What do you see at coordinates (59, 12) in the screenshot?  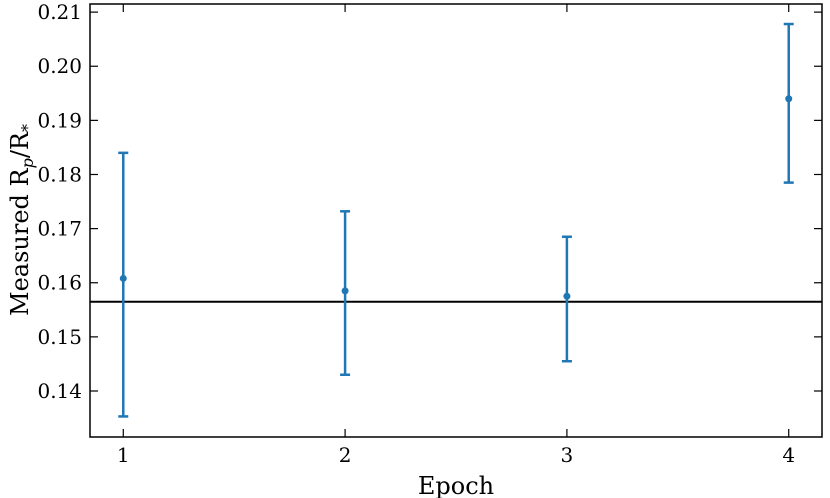 I see `y-tick-label: 0.21` at bounding box center [59, 12].